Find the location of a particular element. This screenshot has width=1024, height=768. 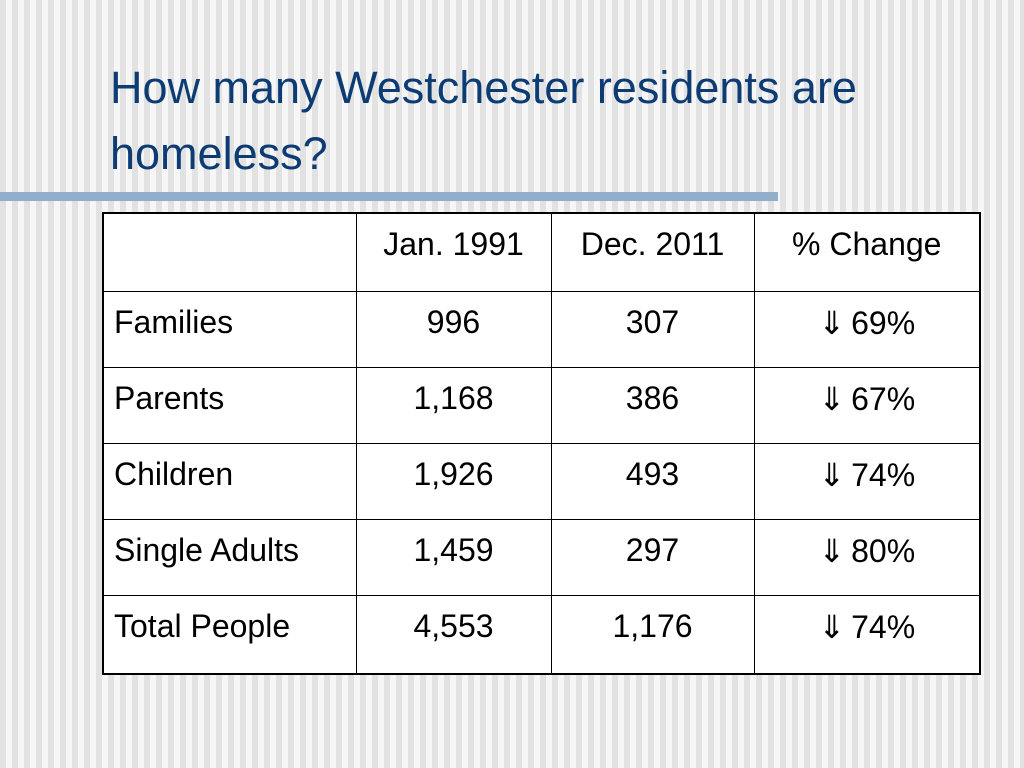

table-row: Families 996 307 ⇓ 69% is located at coordinates (541, 329).